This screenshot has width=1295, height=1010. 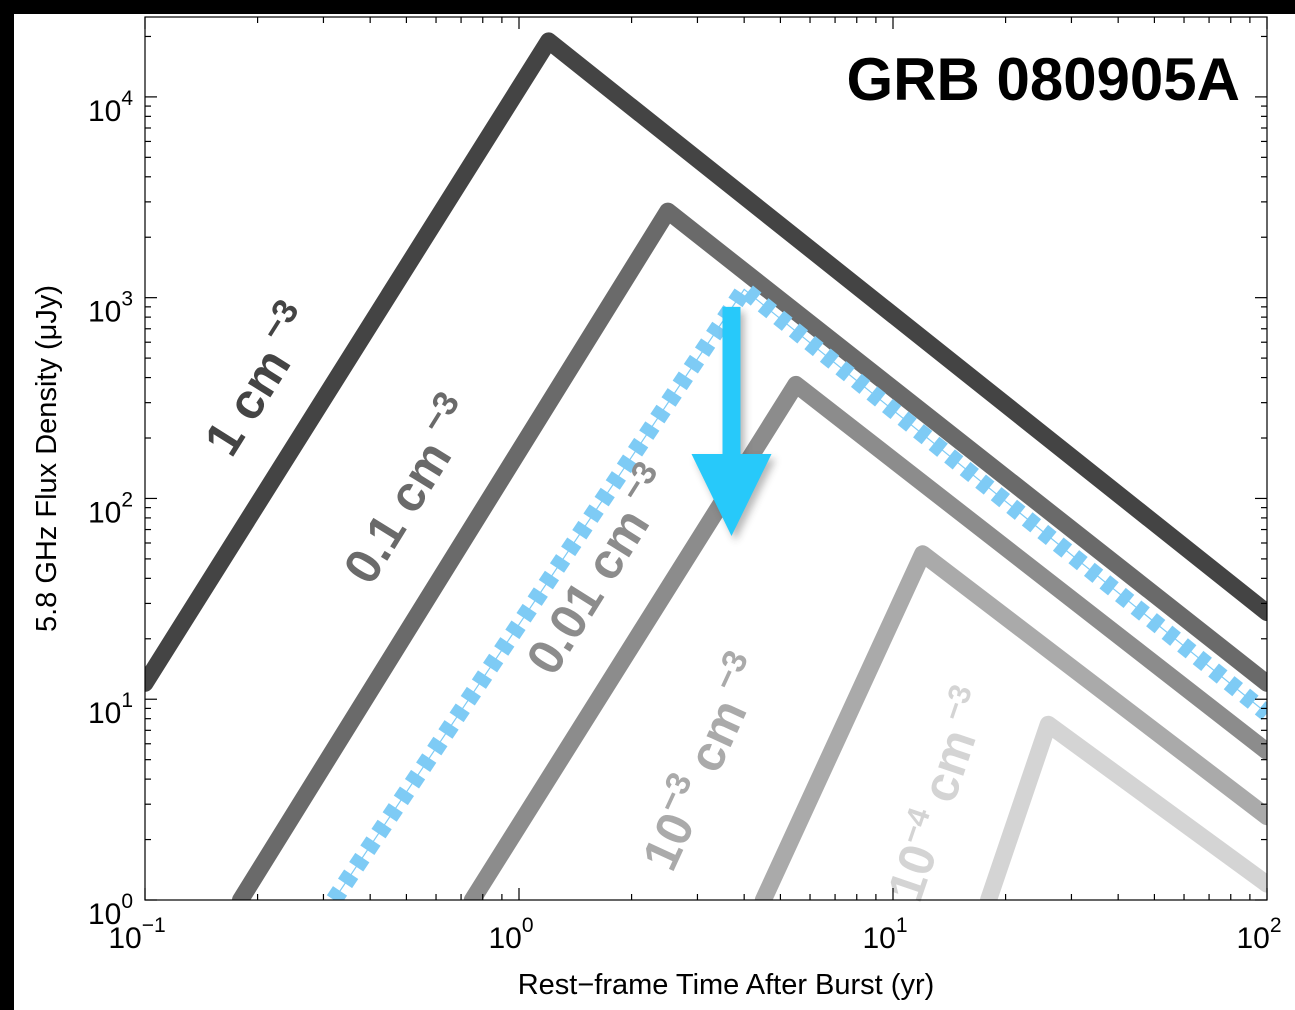 I want to click on x-tick-label: 10², so click(x=1258, y=934).